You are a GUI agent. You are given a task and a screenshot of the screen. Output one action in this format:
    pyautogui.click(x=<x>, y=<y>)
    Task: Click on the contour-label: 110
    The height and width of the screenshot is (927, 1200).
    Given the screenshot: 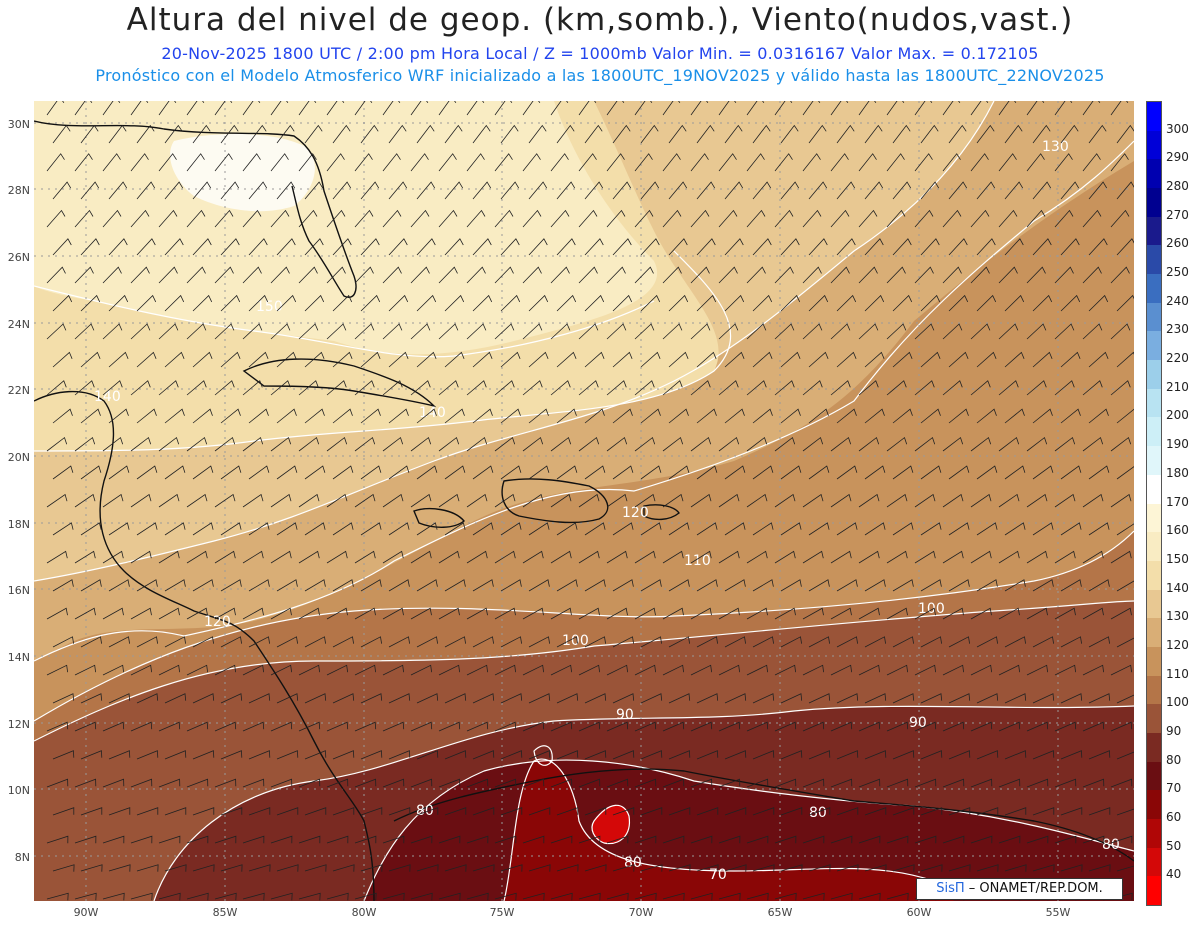 What is the action you would take?
    pyautogui.click(x=697, y=561)
    